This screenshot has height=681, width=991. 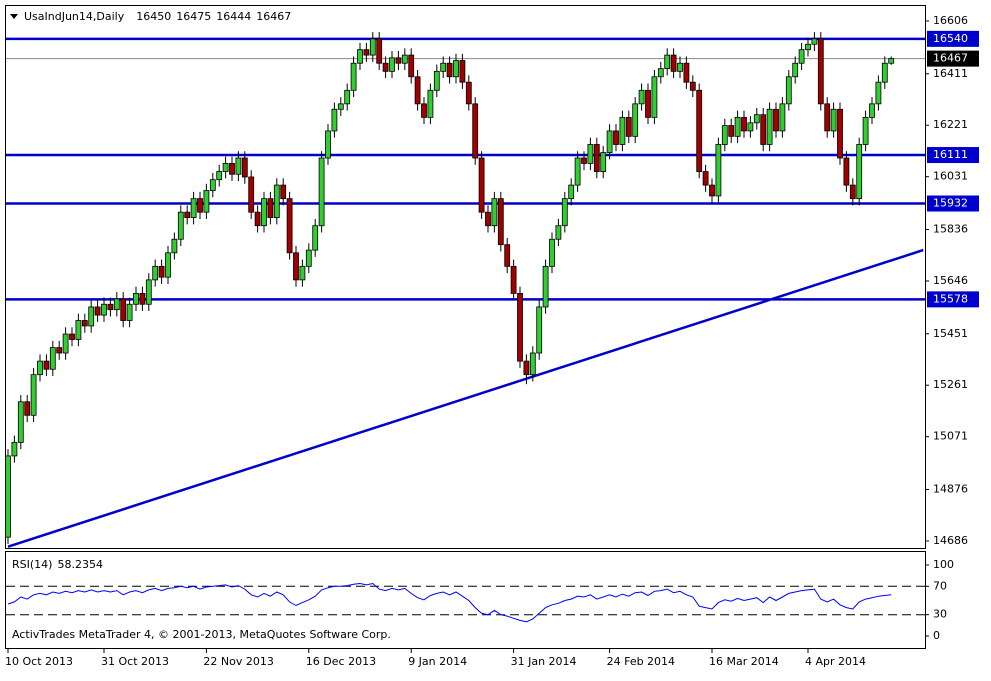 I want to click on header: UsaIndJun14,Daily 16450 16475 16444 16467, so click(x=157, y=16).